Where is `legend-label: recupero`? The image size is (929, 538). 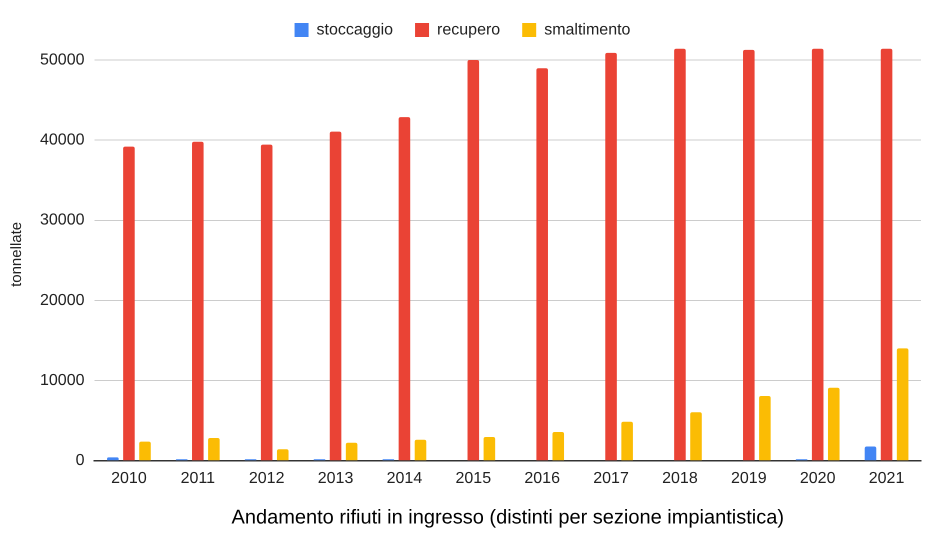
legend-label: recupero is located at coordinates (468, 29).